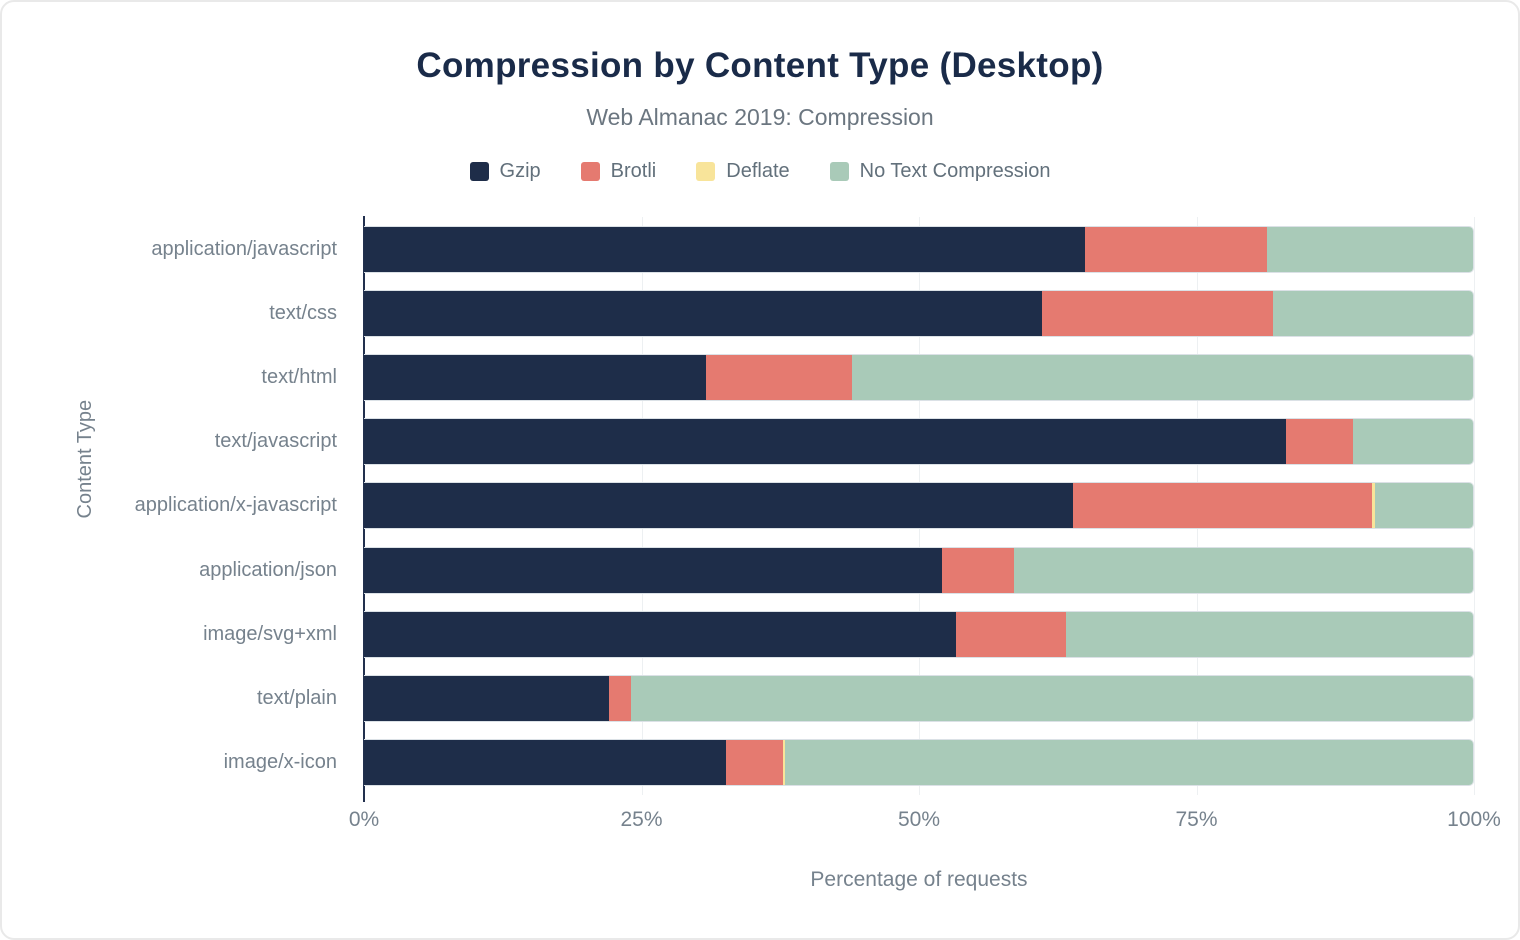 The image size is (1520, 940). I want to click on x-axis-ticks: 0% 25% 50% 75% 100%, so click(925, 821).